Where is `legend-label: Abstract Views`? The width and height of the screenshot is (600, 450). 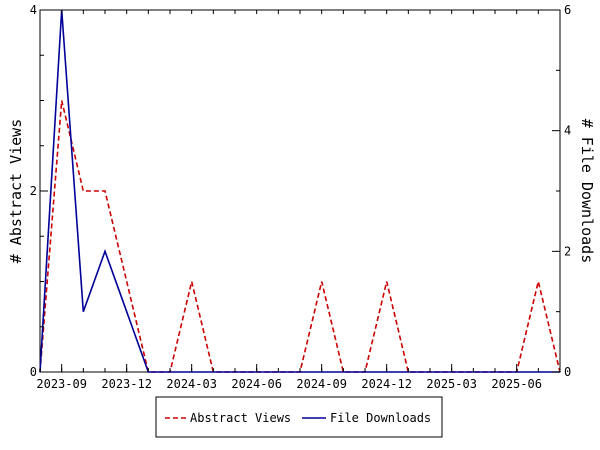
legend-label: Abstract Views is located at coordinates (240, 418).